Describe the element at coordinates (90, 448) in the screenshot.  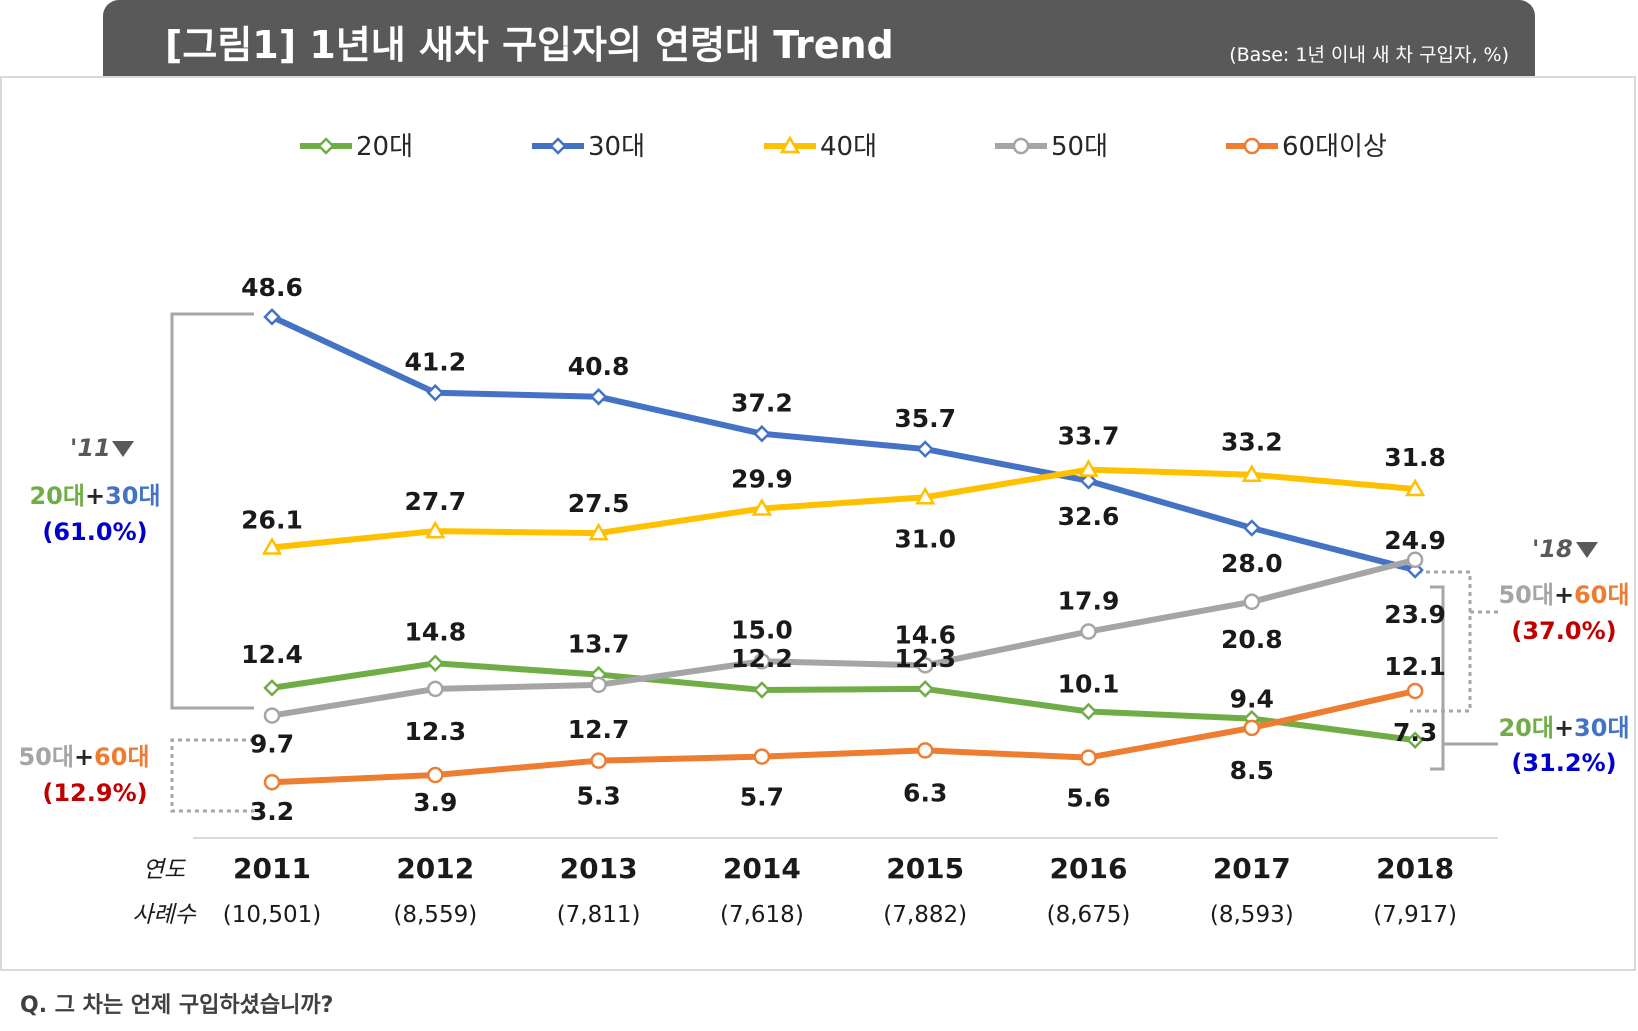
I see `label-2011: '11` at that location.